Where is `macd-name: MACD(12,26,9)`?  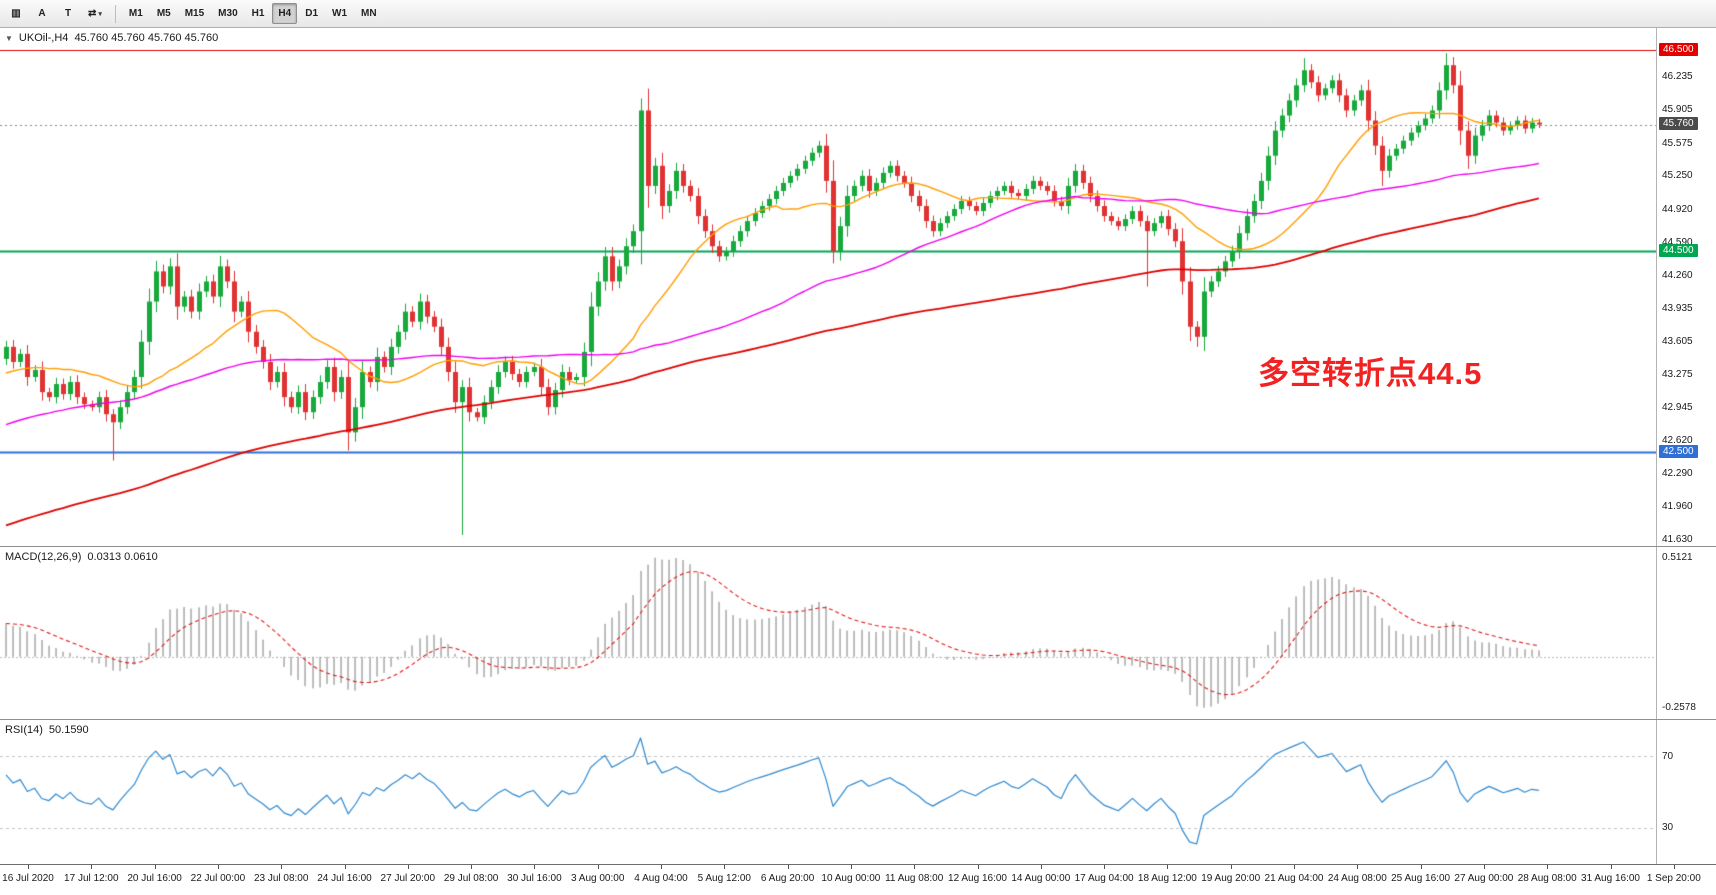
macd-name: MACD(12,26,9) is located at coordinates (43, 557).